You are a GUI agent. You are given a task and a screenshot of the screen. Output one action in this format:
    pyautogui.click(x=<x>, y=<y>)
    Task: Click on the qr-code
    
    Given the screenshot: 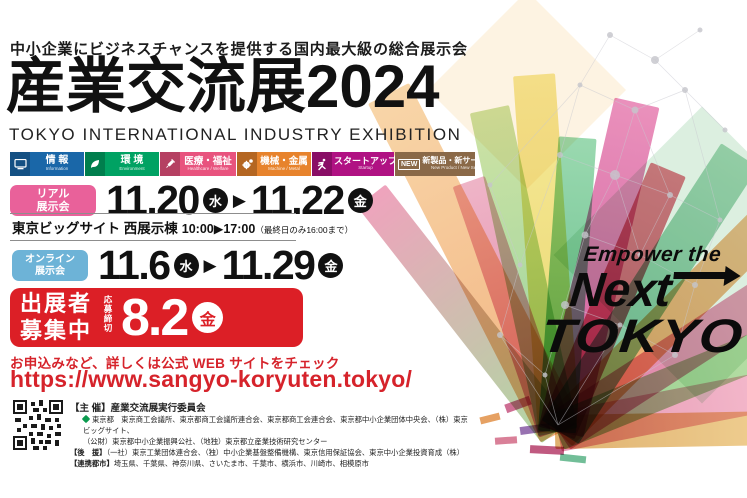 What is the action you would take?
    pyautogui.click(x=38, y=425)
    